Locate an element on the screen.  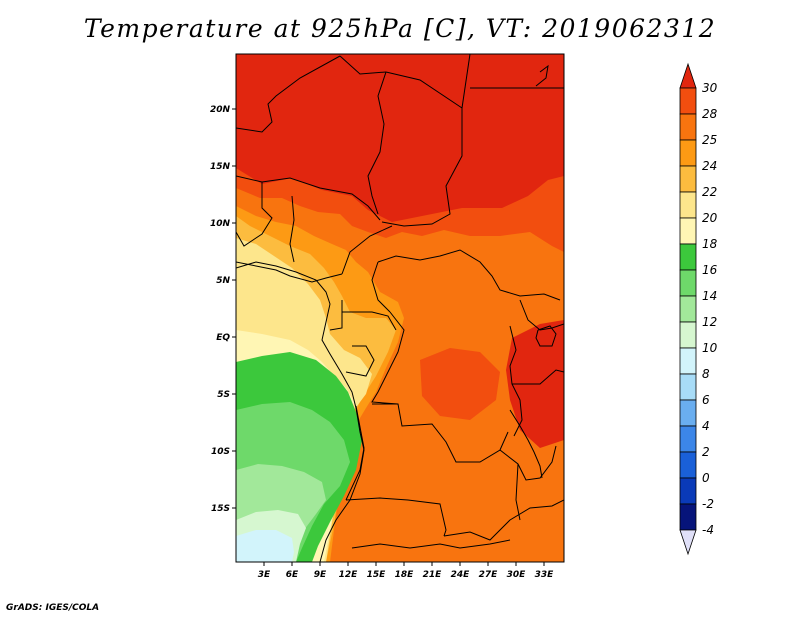
colorbar-label: 12 is located at coordinates (709, 322).